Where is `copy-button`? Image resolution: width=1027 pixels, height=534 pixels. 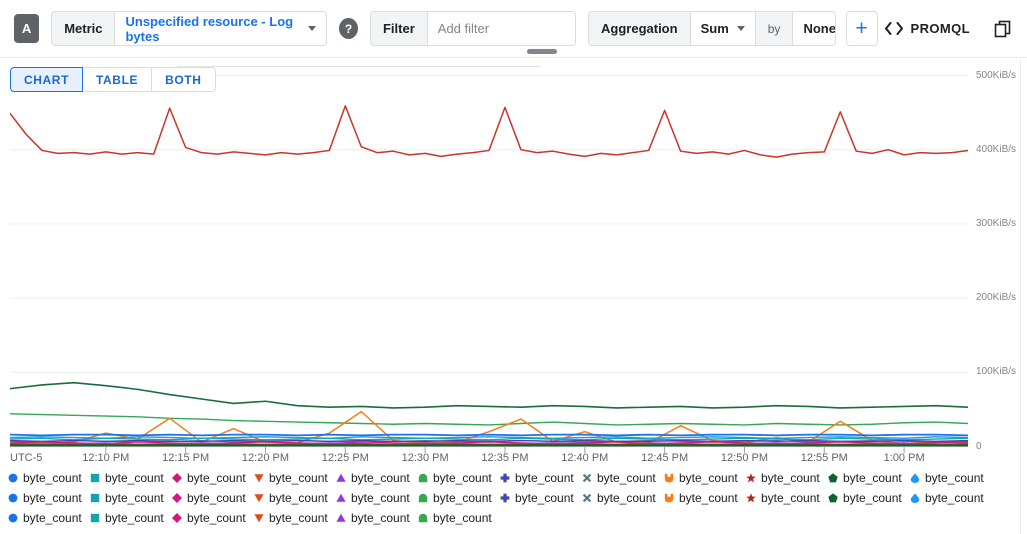 copy-button is located at coordinates (1002, 29).